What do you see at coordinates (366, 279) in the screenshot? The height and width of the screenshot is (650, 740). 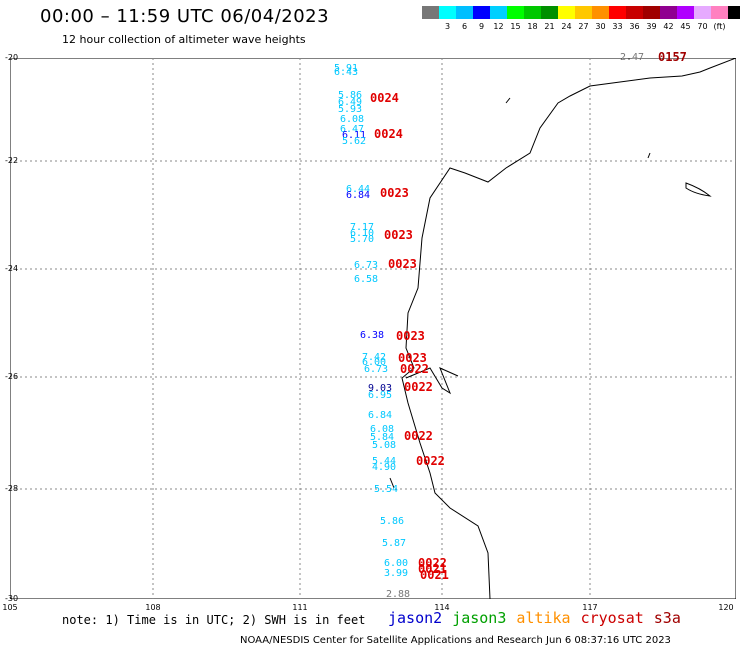 I see `swh-value: 6.58` at bounding box center [366, 279].